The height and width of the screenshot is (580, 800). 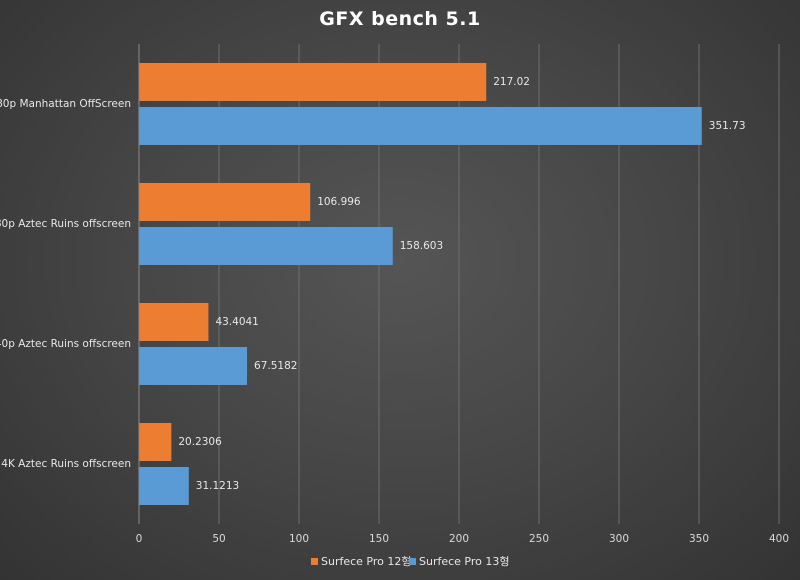 I want to click on category-label: 1440p Aztec Ruins offscreen, so click(x=65, y=344).